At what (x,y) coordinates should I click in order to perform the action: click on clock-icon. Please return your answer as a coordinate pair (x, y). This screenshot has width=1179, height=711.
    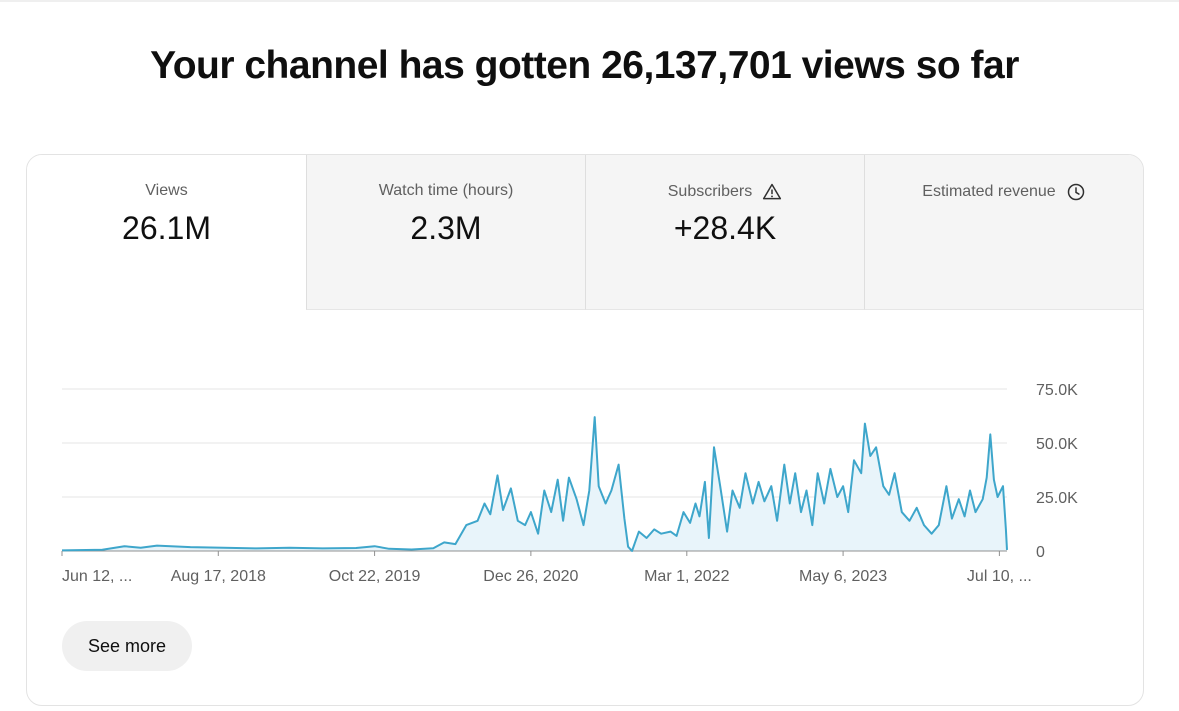
    Looking at the image, I should click on (1075, 192).